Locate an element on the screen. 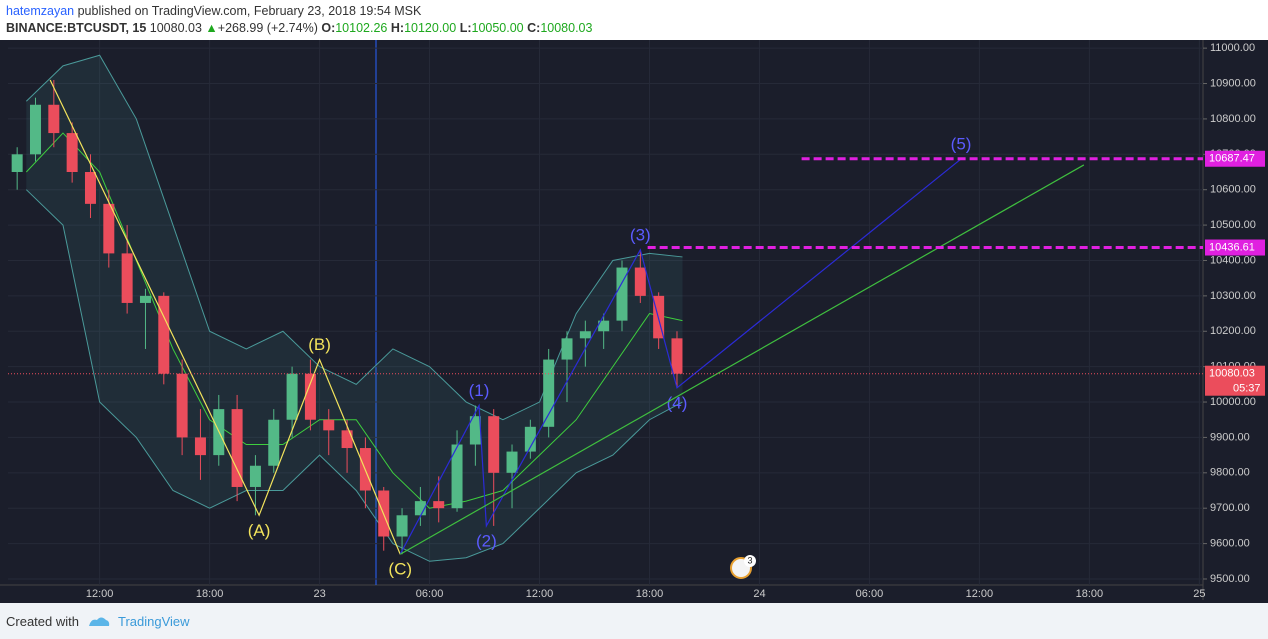  y-tick-label: 10600.00 is located at coordinates (1233, 190).